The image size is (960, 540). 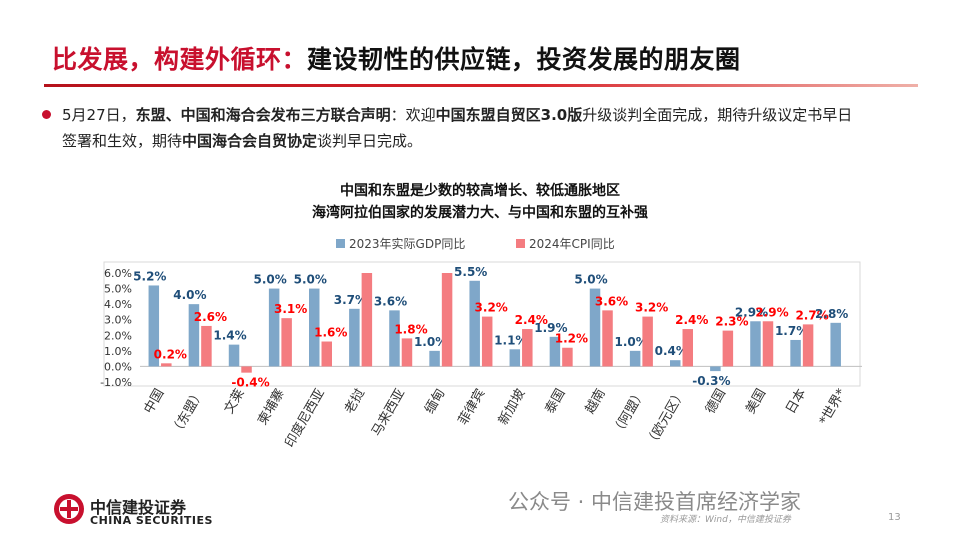 What do you see at coordinates (118, 320) in the screenshot?
I see `y-tick-label: 3.0%` at bounding box center [118, 320].